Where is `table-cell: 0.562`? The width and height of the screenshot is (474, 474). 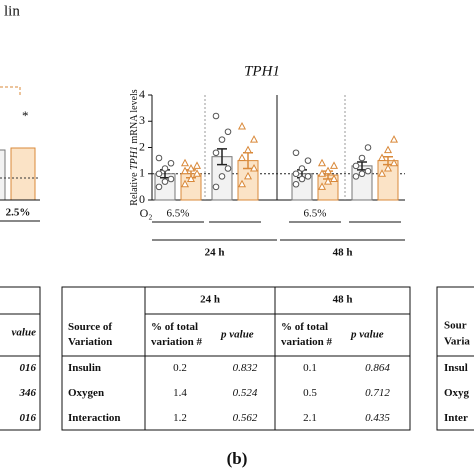 table-cell: 0.562 is located at coordinates (245, 418).